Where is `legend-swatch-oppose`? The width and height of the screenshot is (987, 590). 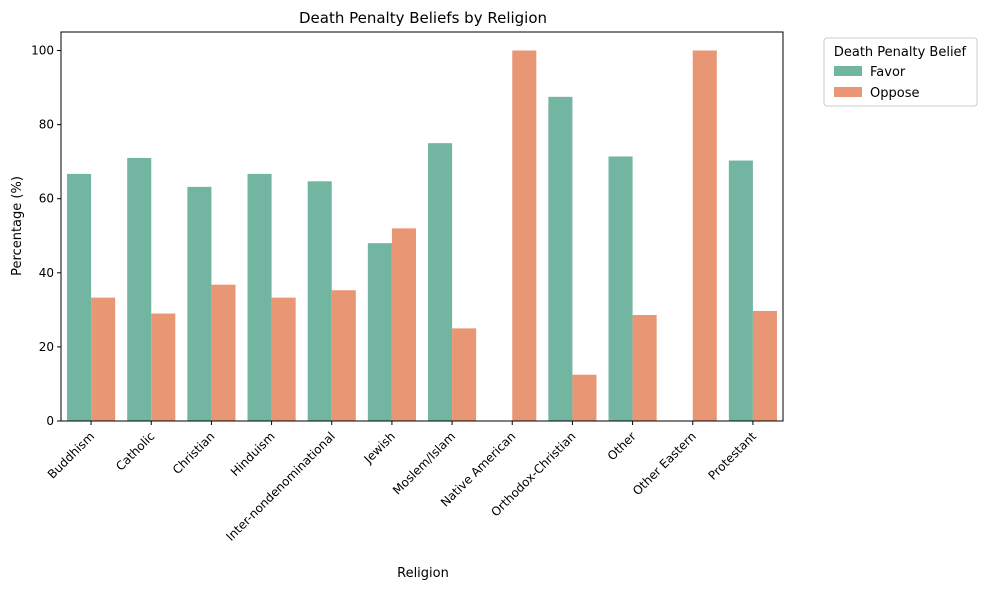
legend-swatch-oppose is located at coordinates (848, 92).